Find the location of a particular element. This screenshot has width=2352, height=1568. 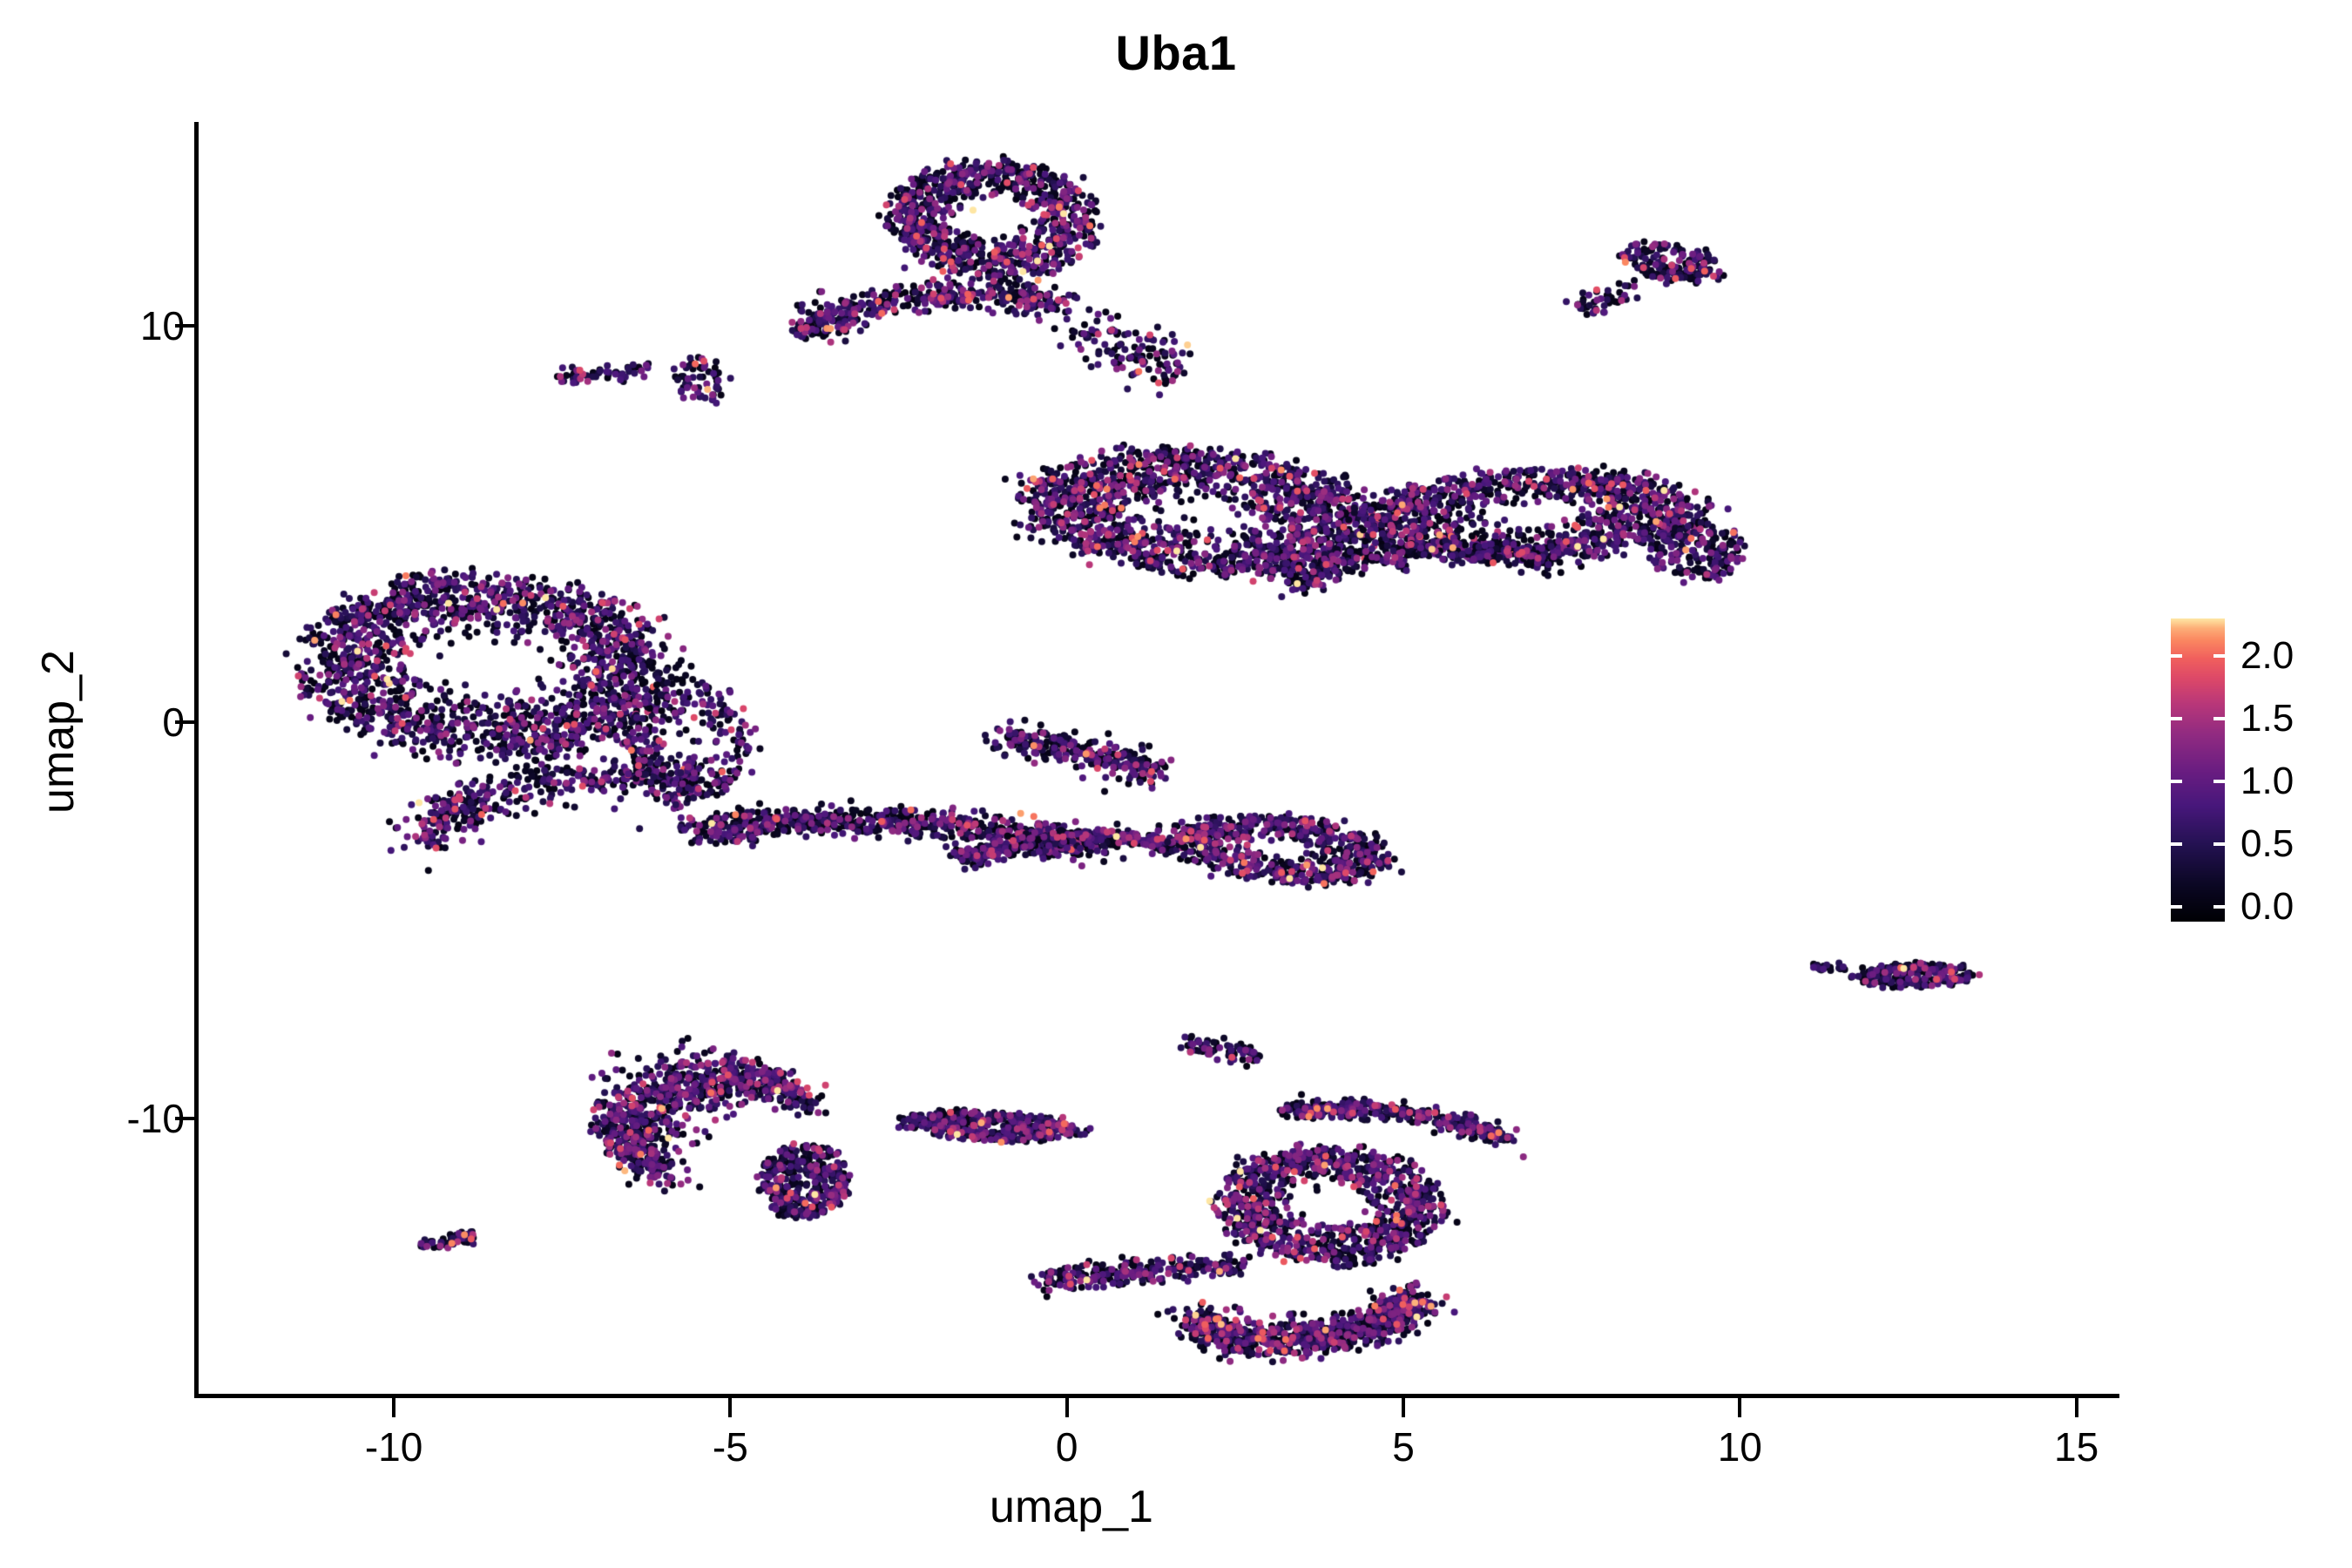

y-tick-label: 0 is located at coordinates (173, 722).